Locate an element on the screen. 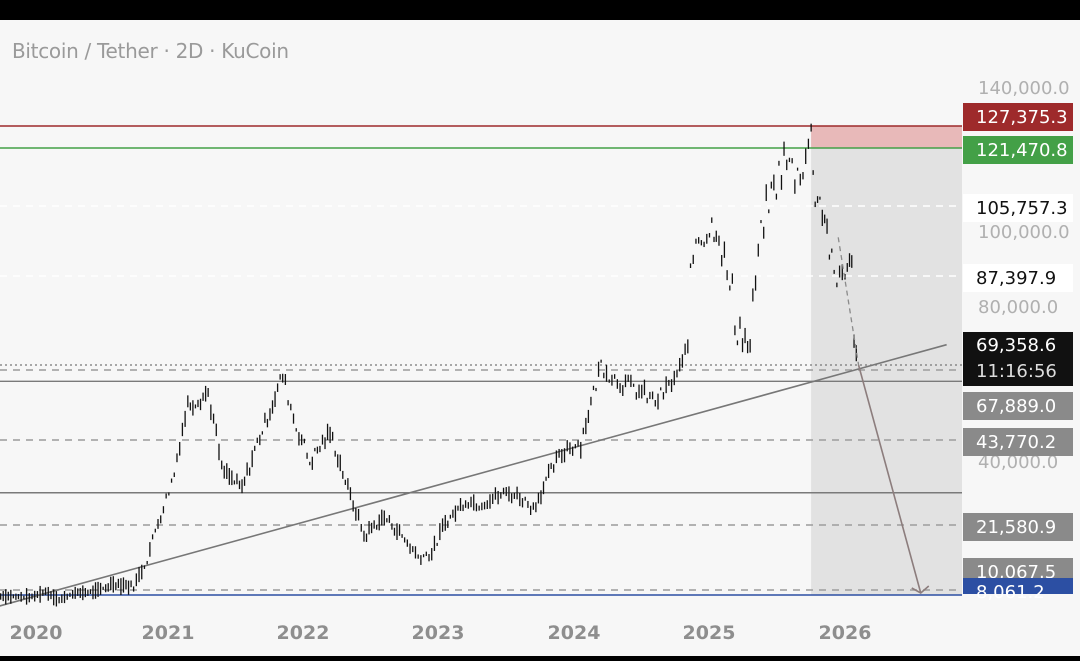  risk-zone-shade is located at coordinates (886, 137).